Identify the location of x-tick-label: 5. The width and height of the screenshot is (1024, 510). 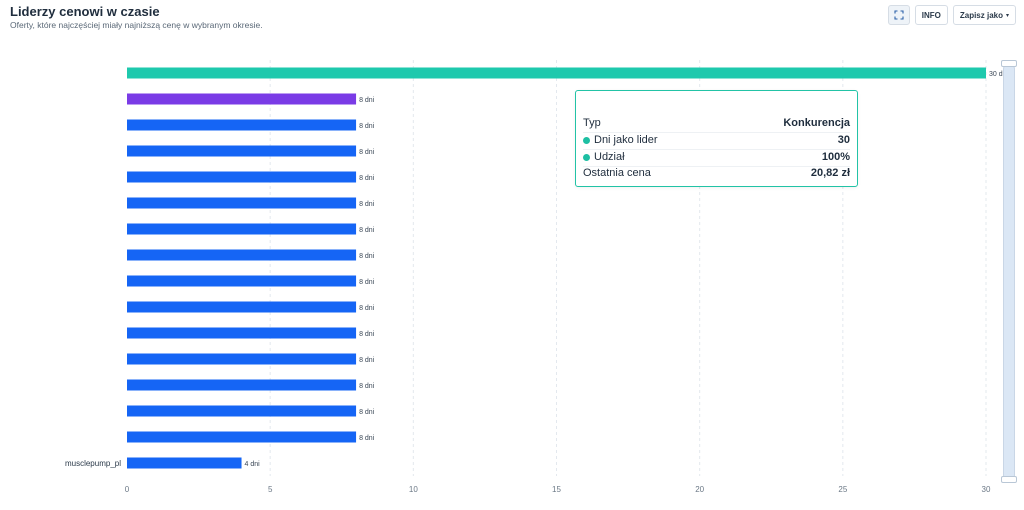
(270, 489).